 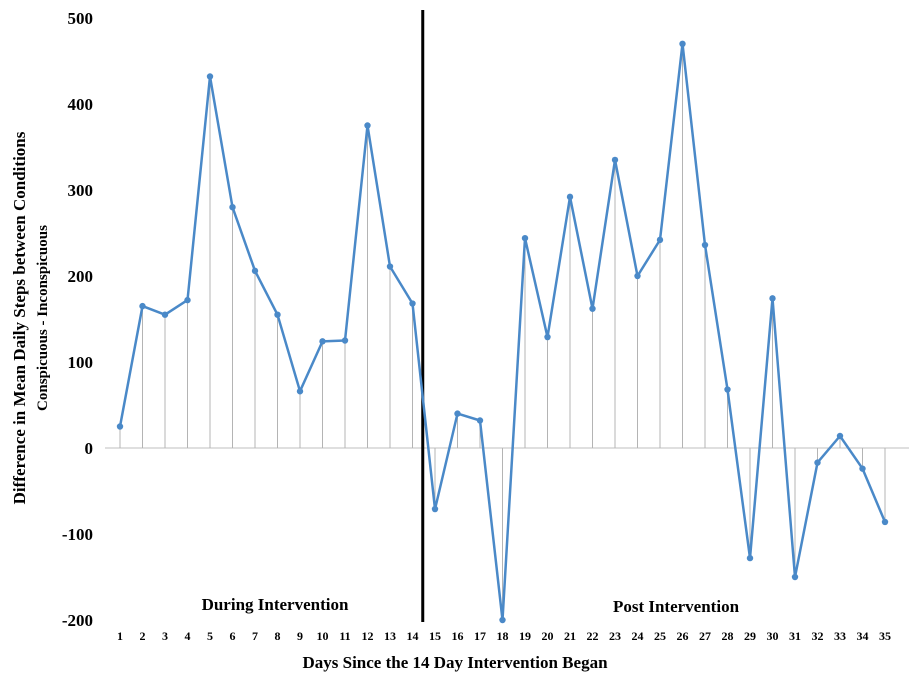 I want to click on x-tick-label: 5, so click(x=210, y=636).